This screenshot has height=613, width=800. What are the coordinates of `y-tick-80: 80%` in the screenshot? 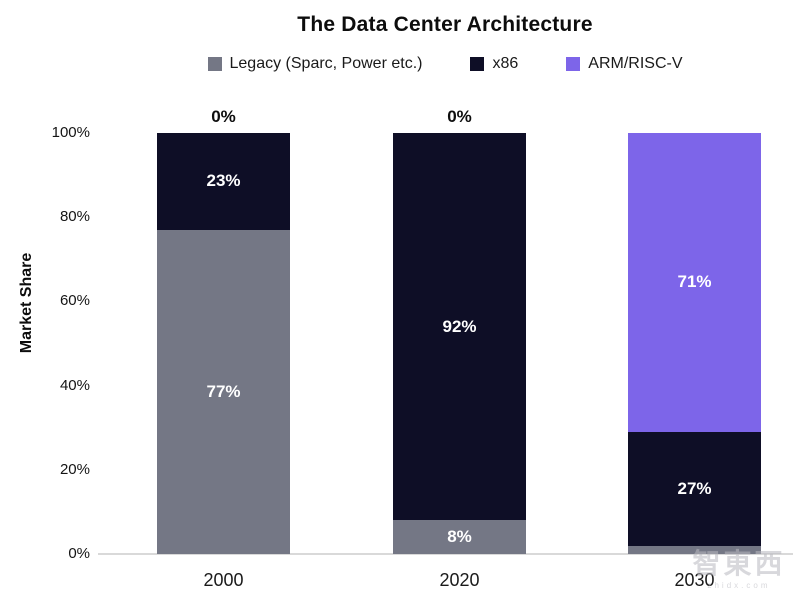 It's located at (74, 217).